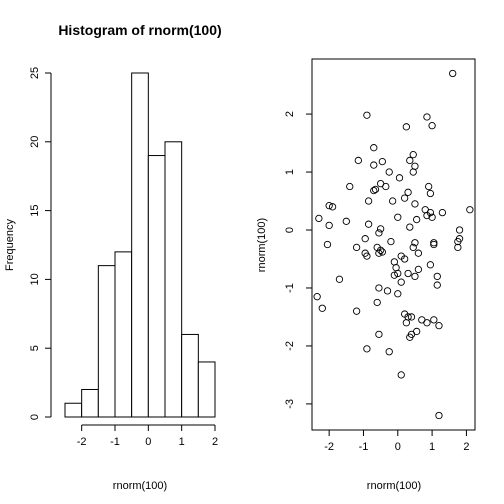 This screenshot has height=504, width=504. What do you see at coordinates (10, 245) in the screenshot?
I see `histogram-y-label: Frequency` at bounding box center [10, 245].